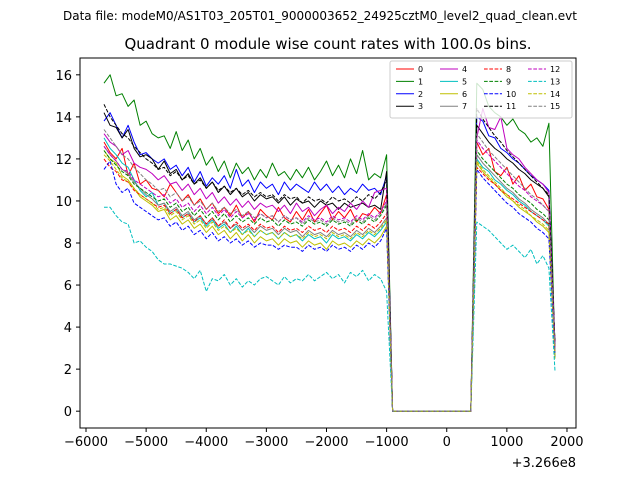  I want to click on y-tick-label: 6, so click(68, 286).